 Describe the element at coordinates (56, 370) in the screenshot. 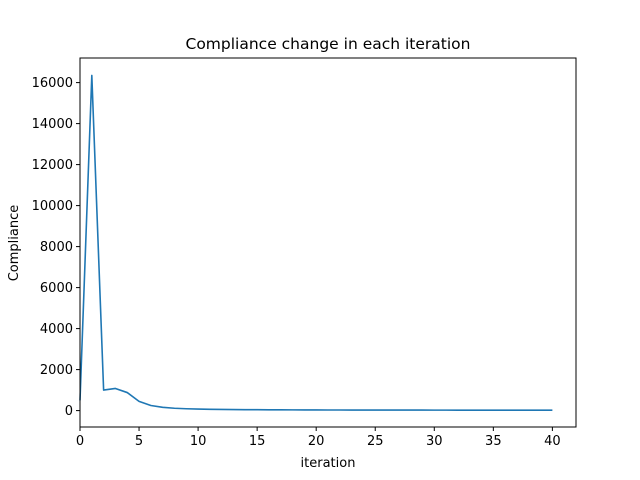

I see `y-tick-label: 2000` at that location.